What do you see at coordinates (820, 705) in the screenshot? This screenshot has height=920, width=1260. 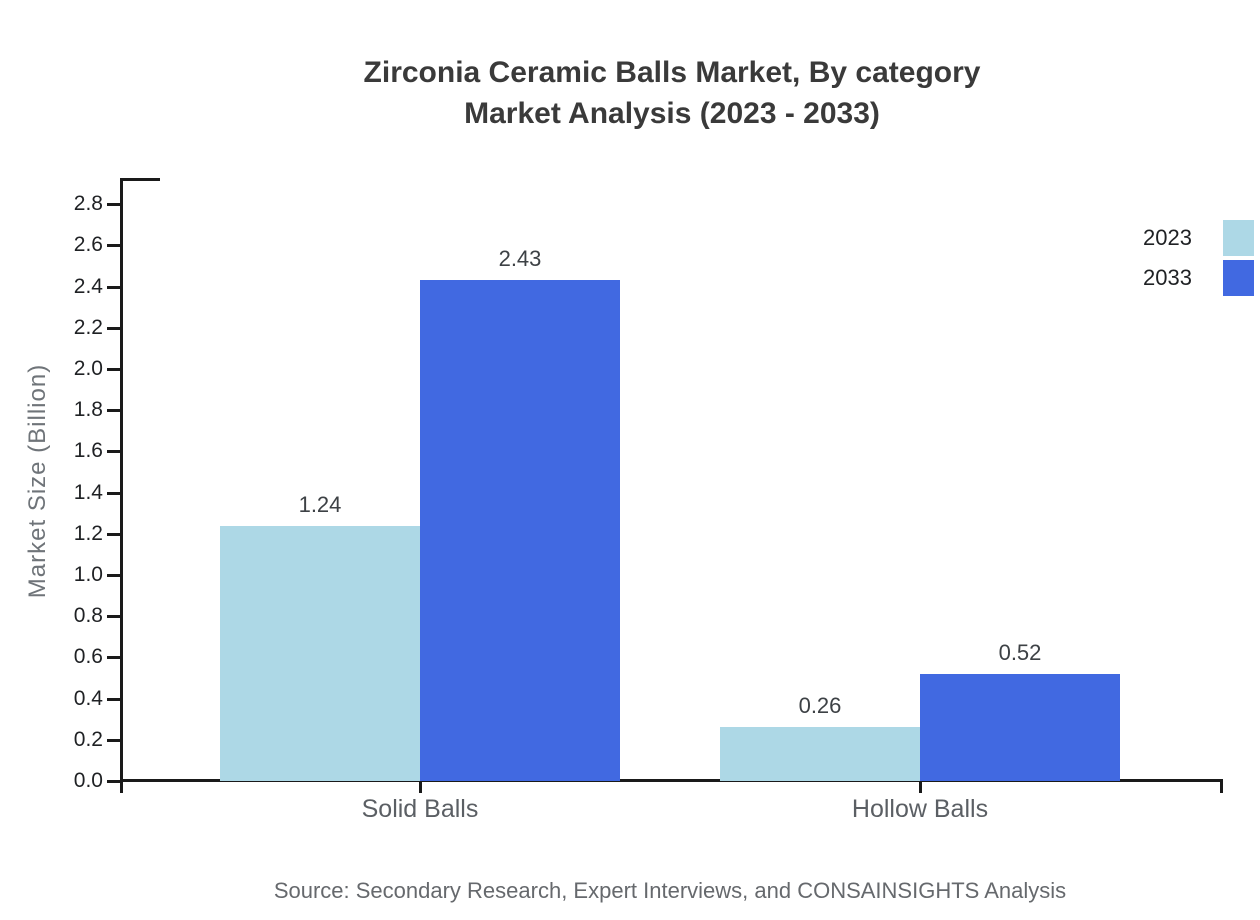 I see `bar-value-label: 0.26` at bounding box center [820, 705].